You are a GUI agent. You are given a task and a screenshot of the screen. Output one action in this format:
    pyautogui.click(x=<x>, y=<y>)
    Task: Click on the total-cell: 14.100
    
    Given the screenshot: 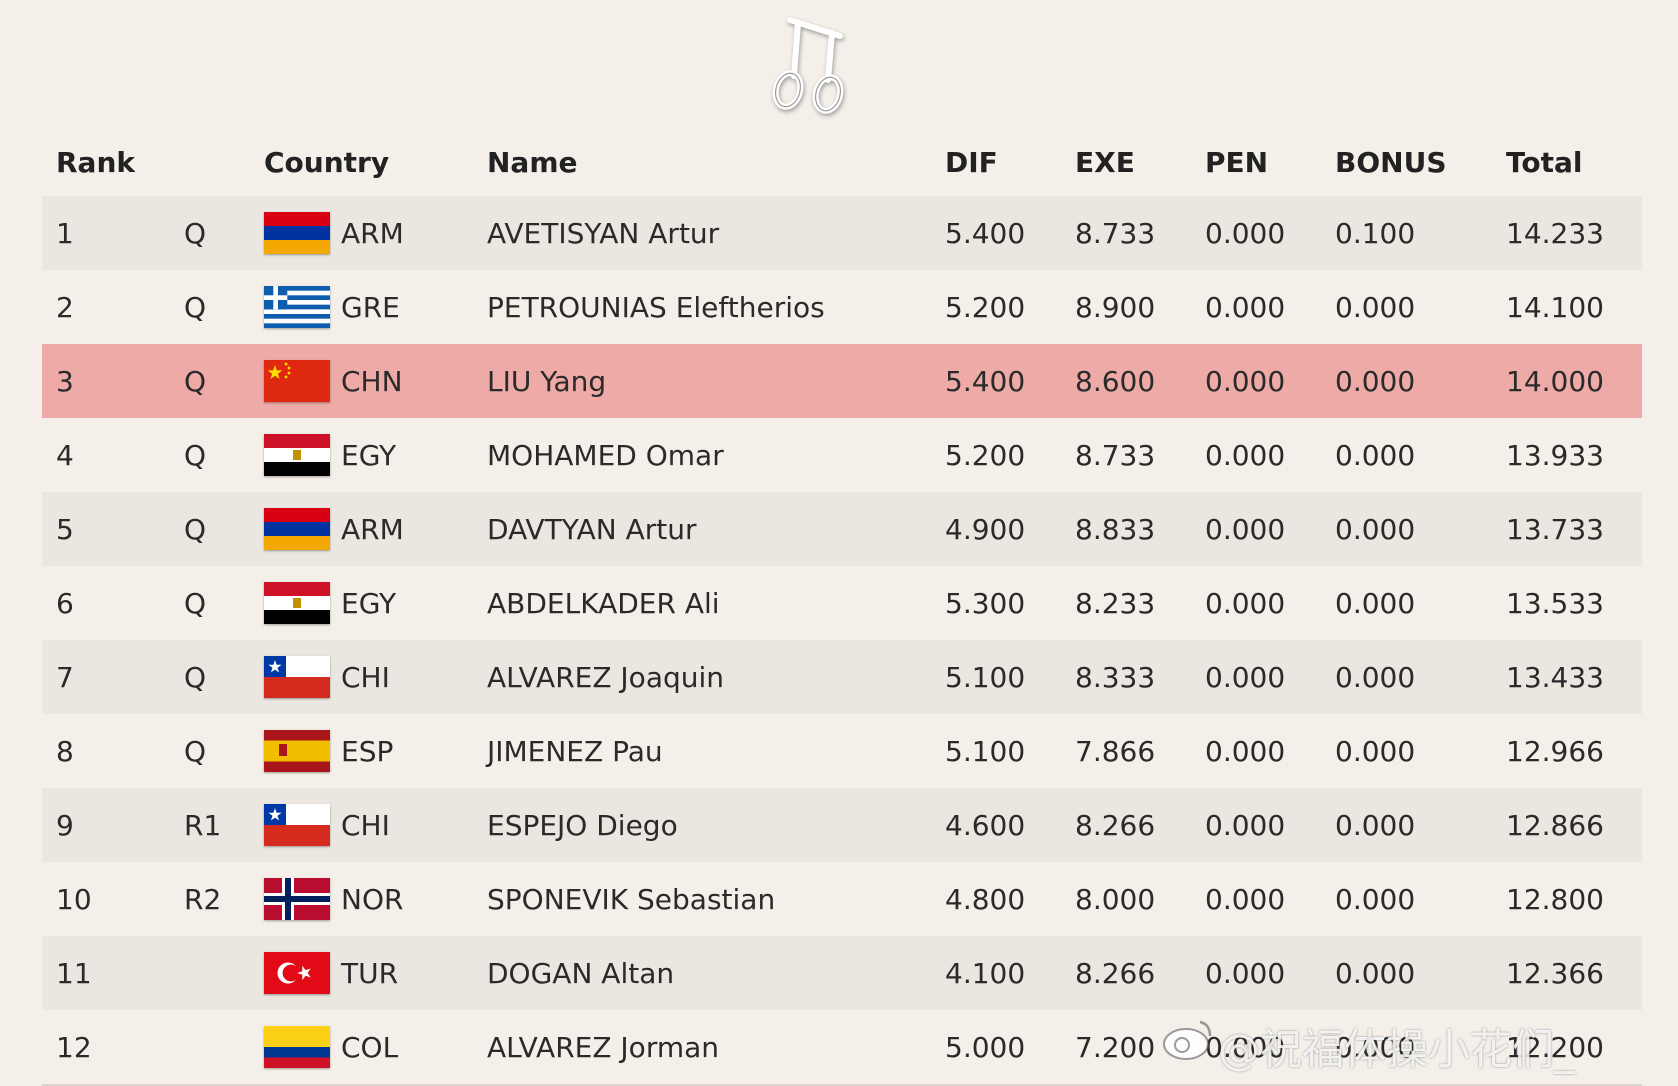 What is the action you would take?
    pyautogui.click(x=1555, y=307)
    